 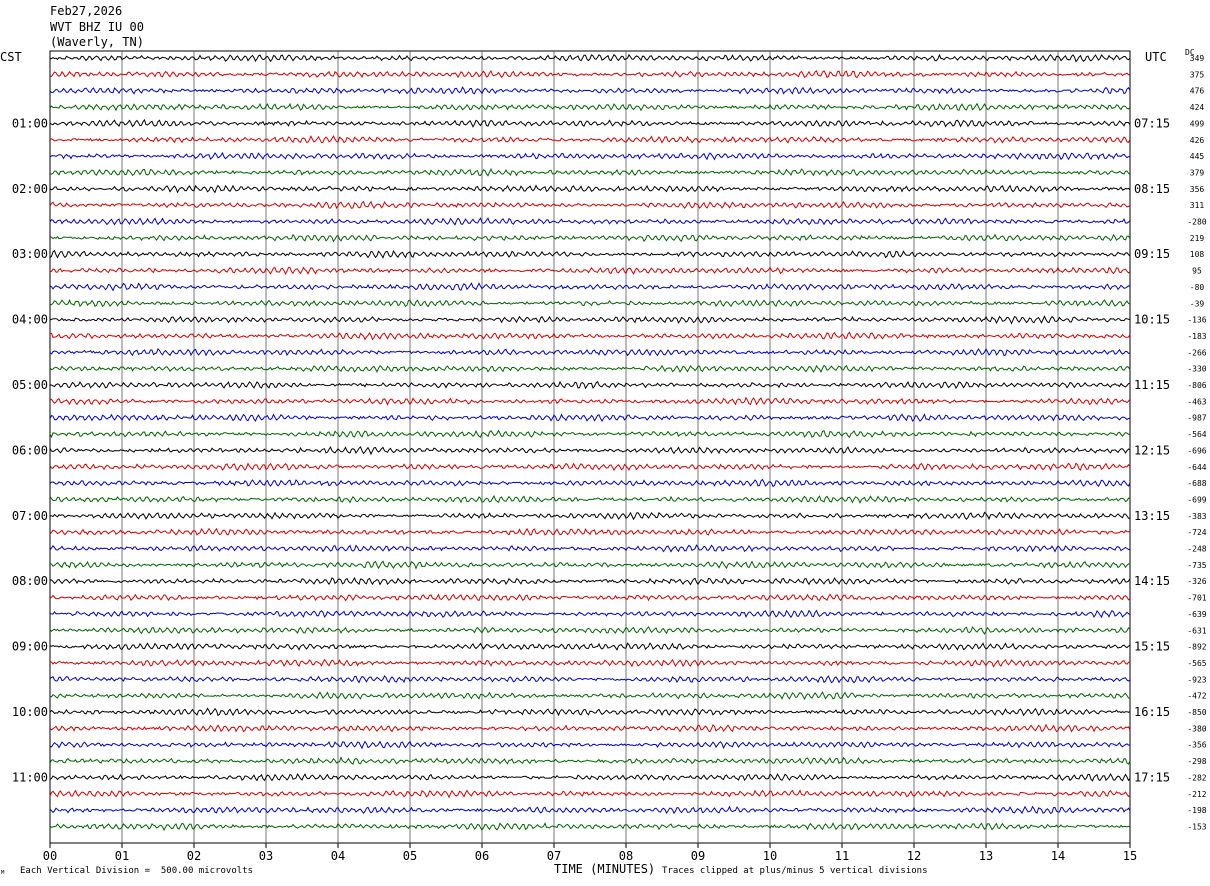 I want to click on dc-offset-label: -136, so click(x=1196, y=320).